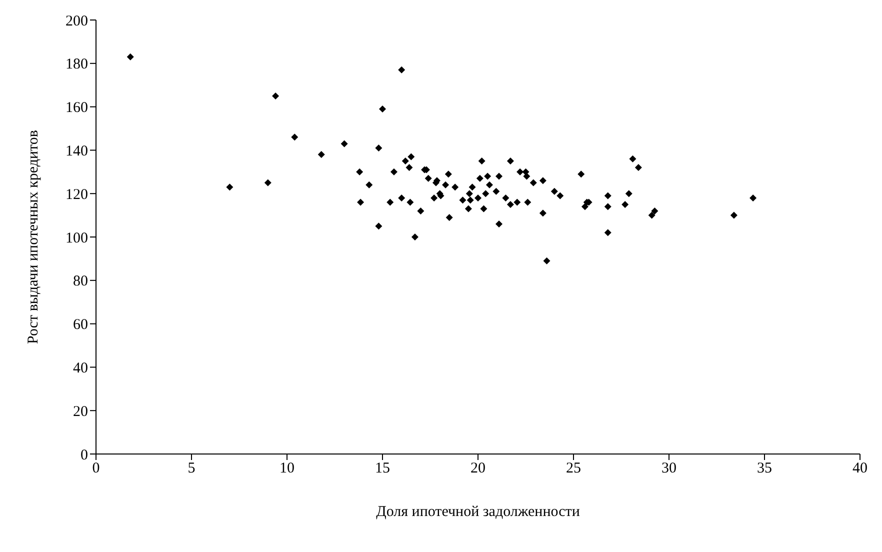 The height and width of the screenshot is (552, 882). I want to click on y-tick-label: 100, so click(77, 238).